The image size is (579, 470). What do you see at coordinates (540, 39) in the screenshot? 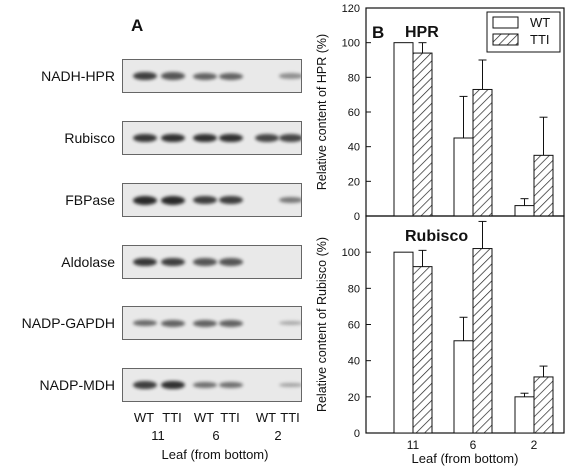
I see `legend-label: TTI` at bounding box center [540, 39].